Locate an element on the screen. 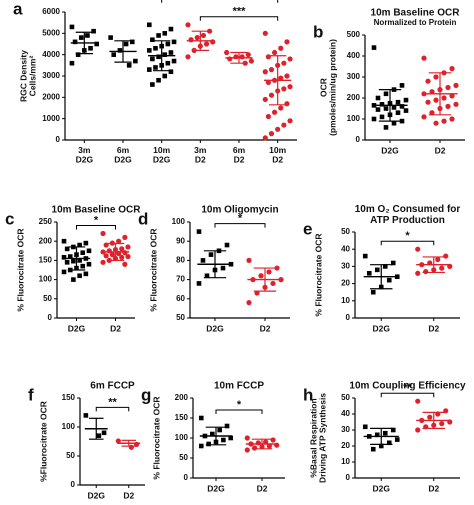 The image size is (474, 505). panel-title: 10m Baseline OCR is located at coordinates (97, 210).